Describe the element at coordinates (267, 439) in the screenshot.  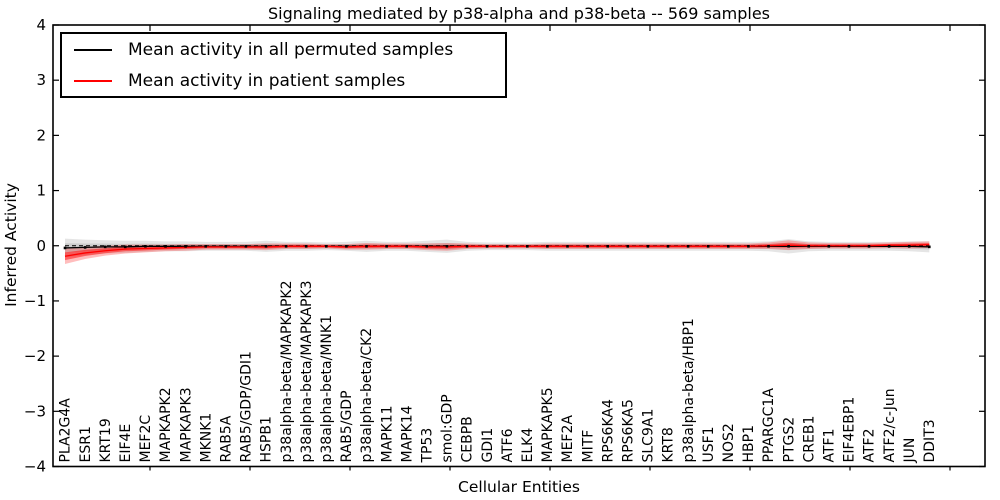
I see `x-category-label: HSPB1` at that location.